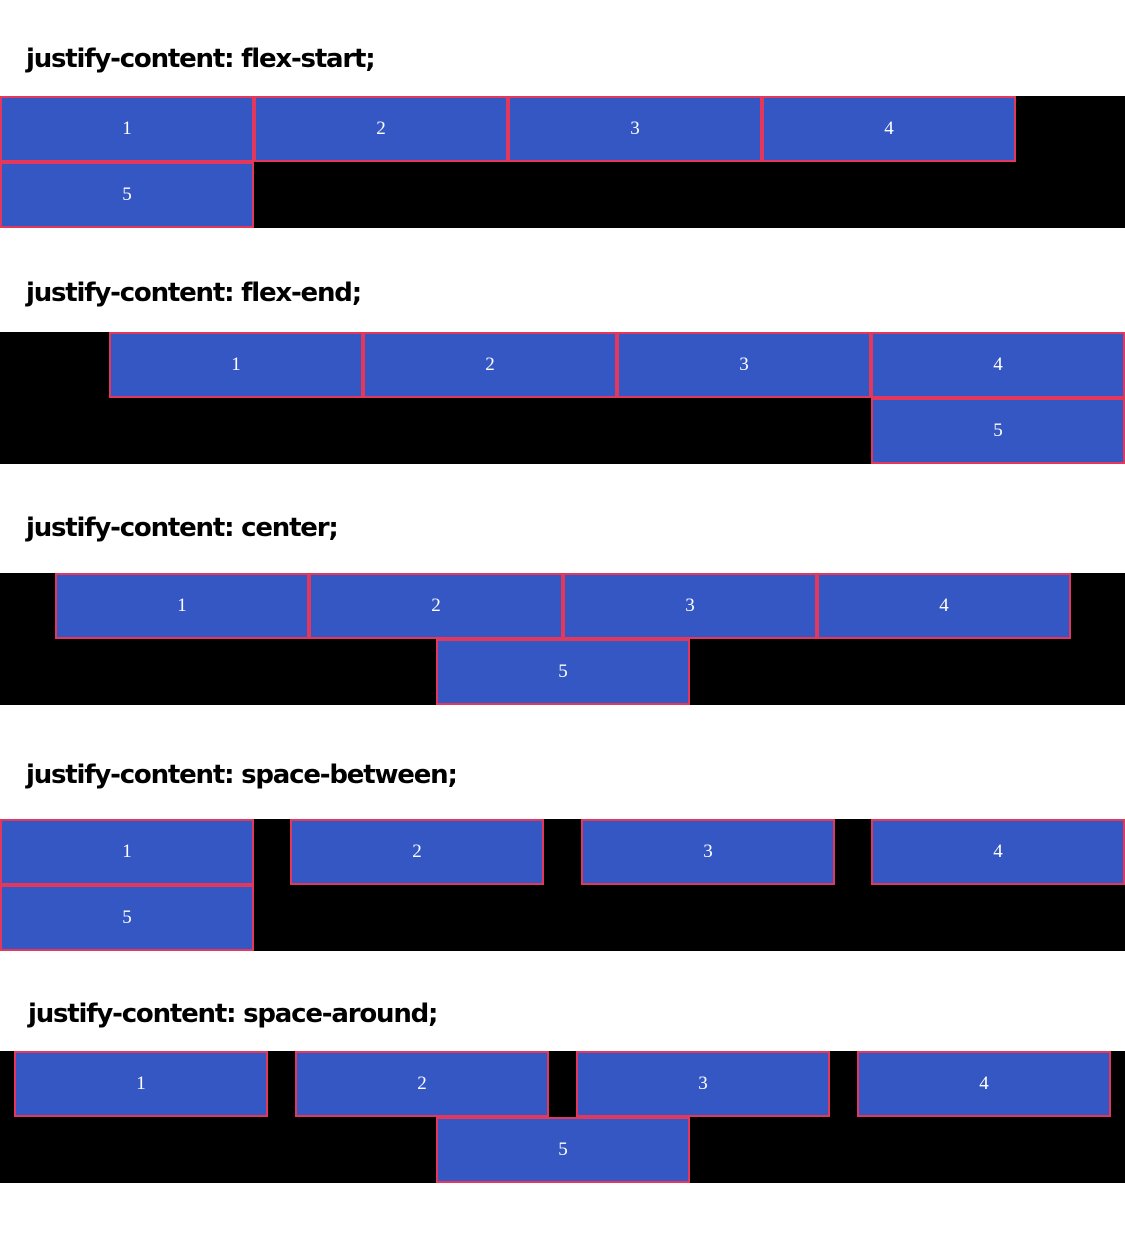  I want to click on section-heading-space-around: justify-content: space-around;, so click(233, 1014).